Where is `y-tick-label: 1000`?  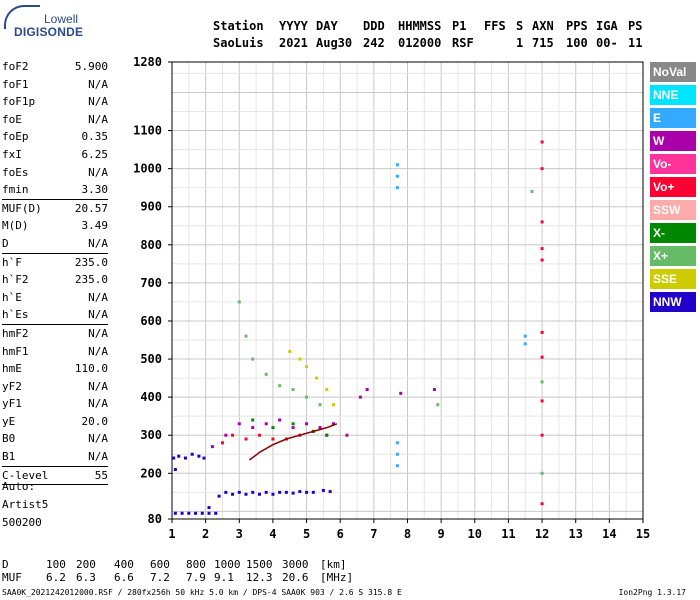 y-tick-label: 1000 is located at coordinates (147, 169).